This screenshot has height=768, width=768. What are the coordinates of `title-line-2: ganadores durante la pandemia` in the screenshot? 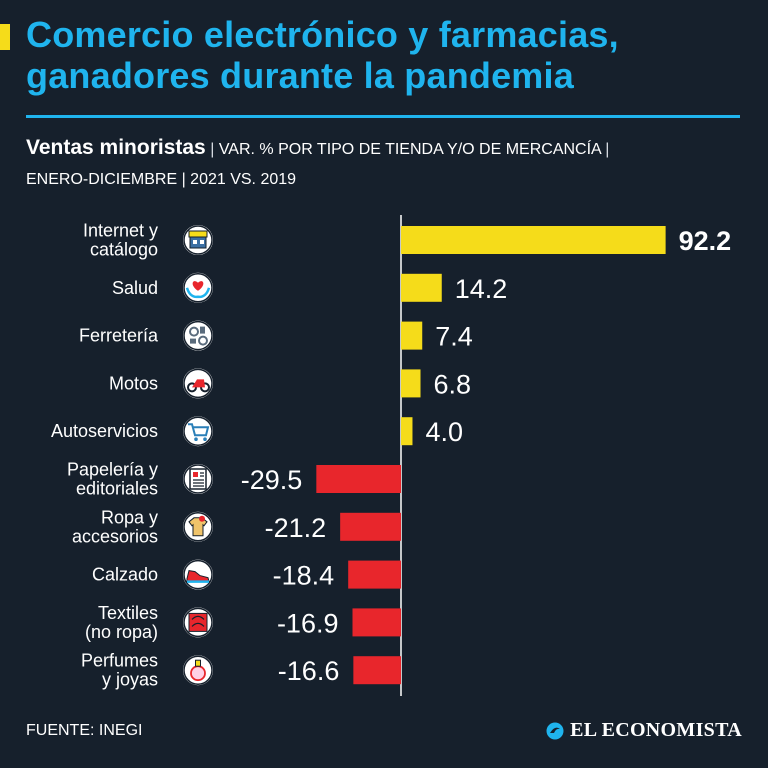 It's located at (300, 75).